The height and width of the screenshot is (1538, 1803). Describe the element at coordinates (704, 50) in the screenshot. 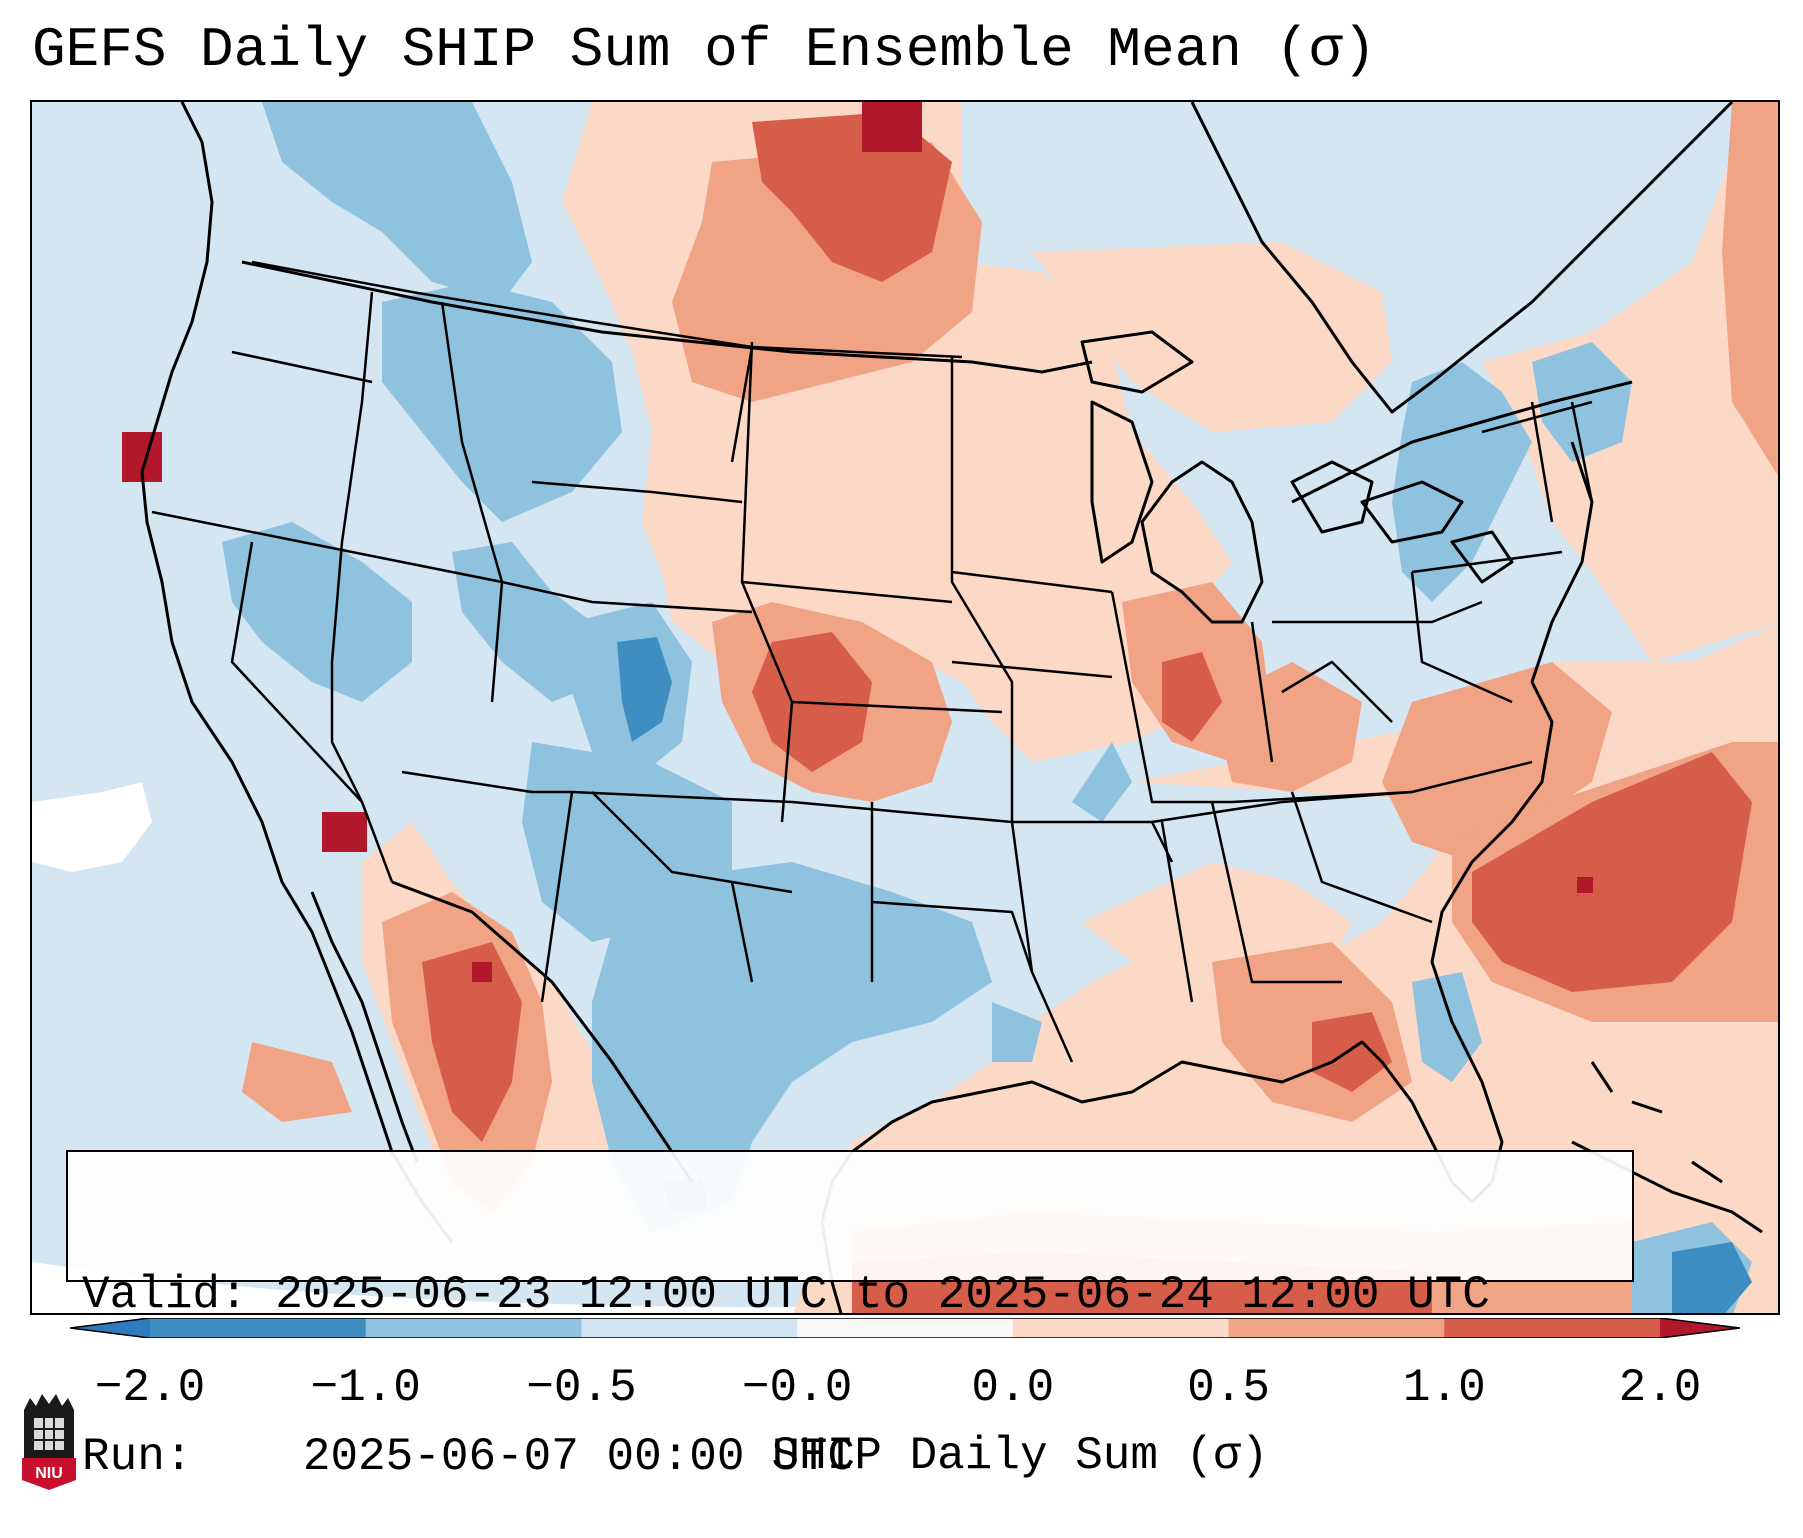

I see `map-title: GEFS Daily SHIP Sum of Ensemble Mean (σ)` at that location.